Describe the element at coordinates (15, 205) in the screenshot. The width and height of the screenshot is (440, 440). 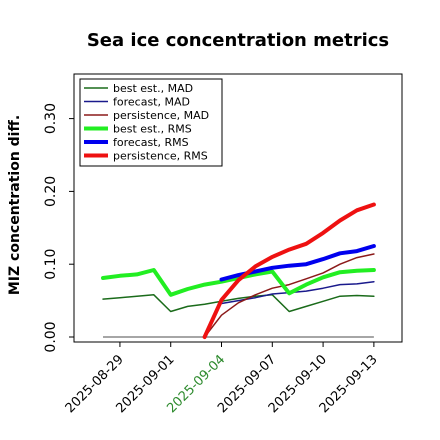
I see `y-axis-label: MIZ concentration diff.` at that location.